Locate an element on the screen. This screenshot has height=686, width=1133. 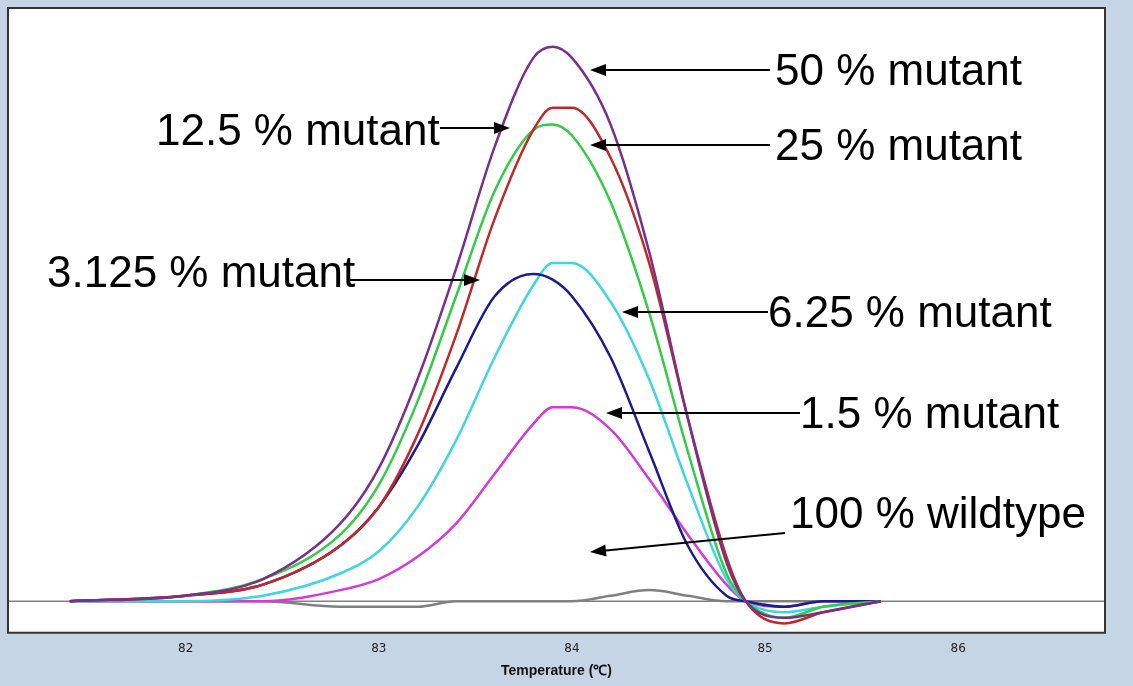
x-tick-label: 85 is located at coordinates (765, 648).